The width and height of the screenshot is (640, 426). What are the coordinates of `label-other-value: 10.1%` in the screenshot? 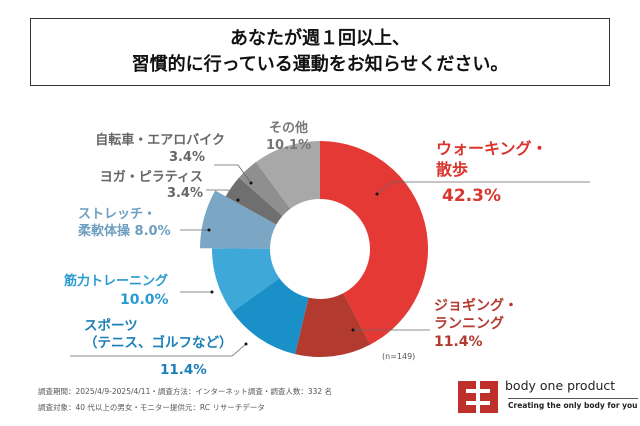 It's located at (289, 145).